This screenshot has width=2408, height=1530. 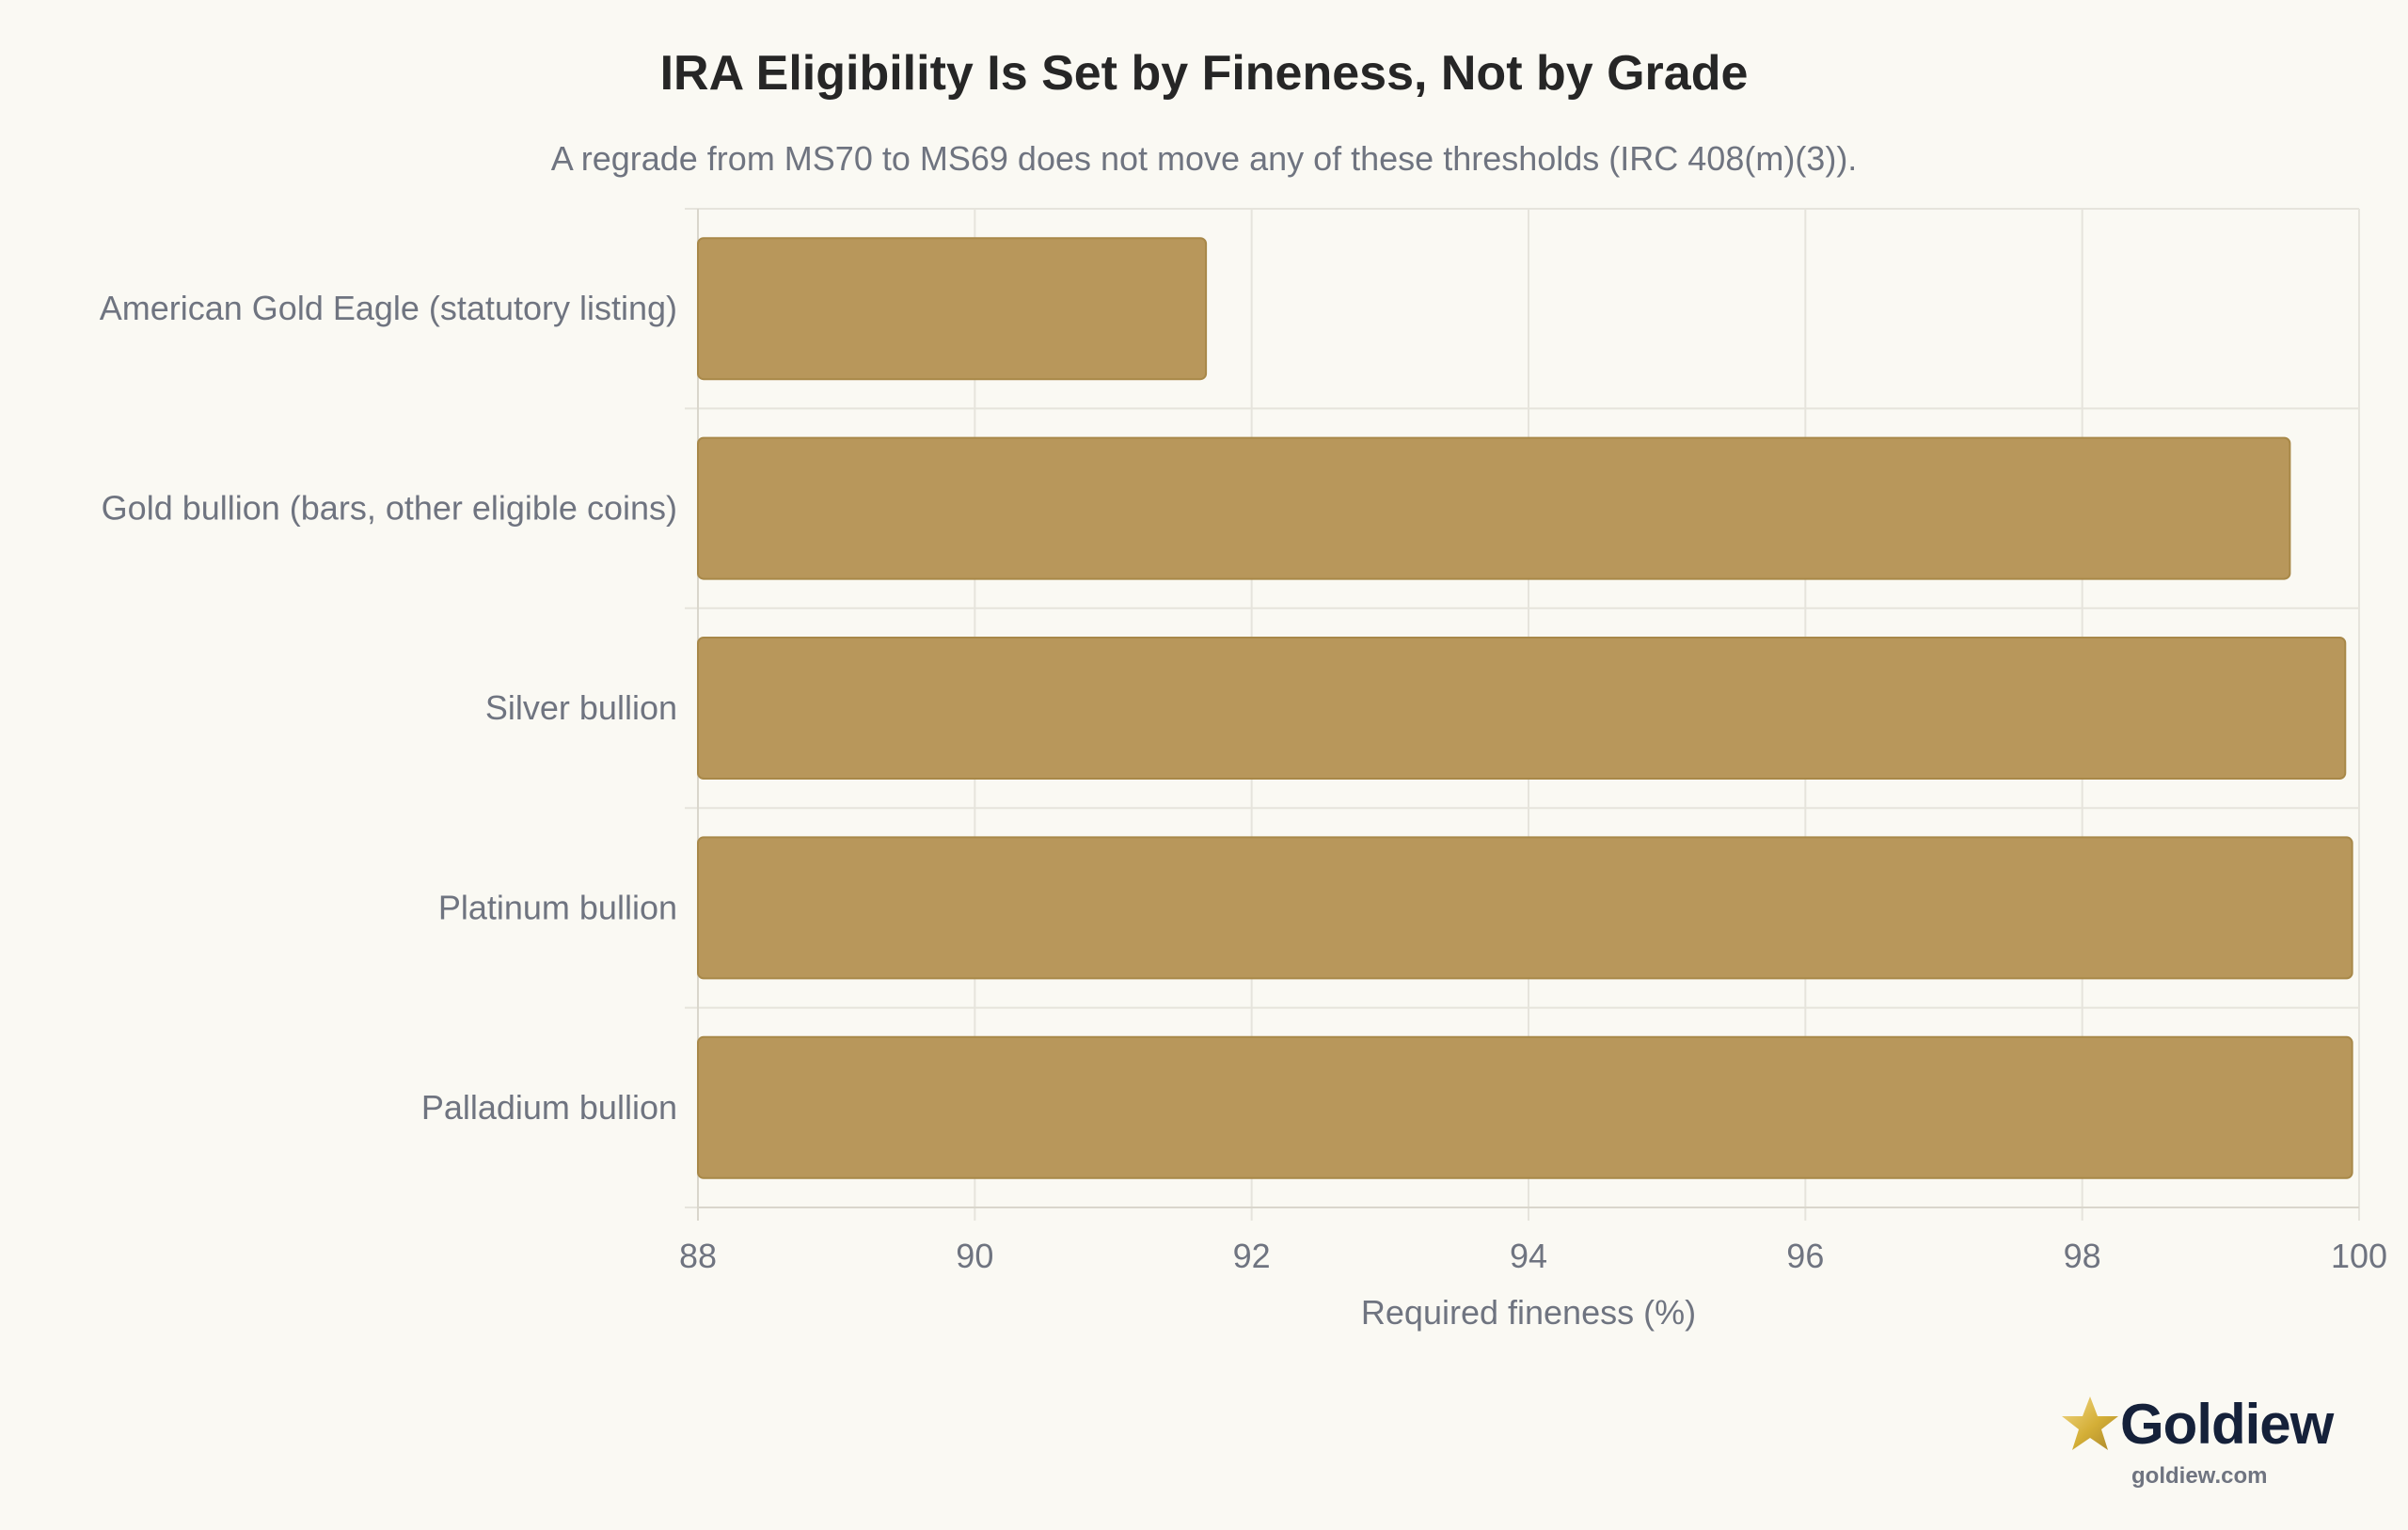 What do you see at coordinates (1529, 1312) in the screenshot?
I see `x-axis-title: Required fineness (%)` at bounding box center [1529, 1312].